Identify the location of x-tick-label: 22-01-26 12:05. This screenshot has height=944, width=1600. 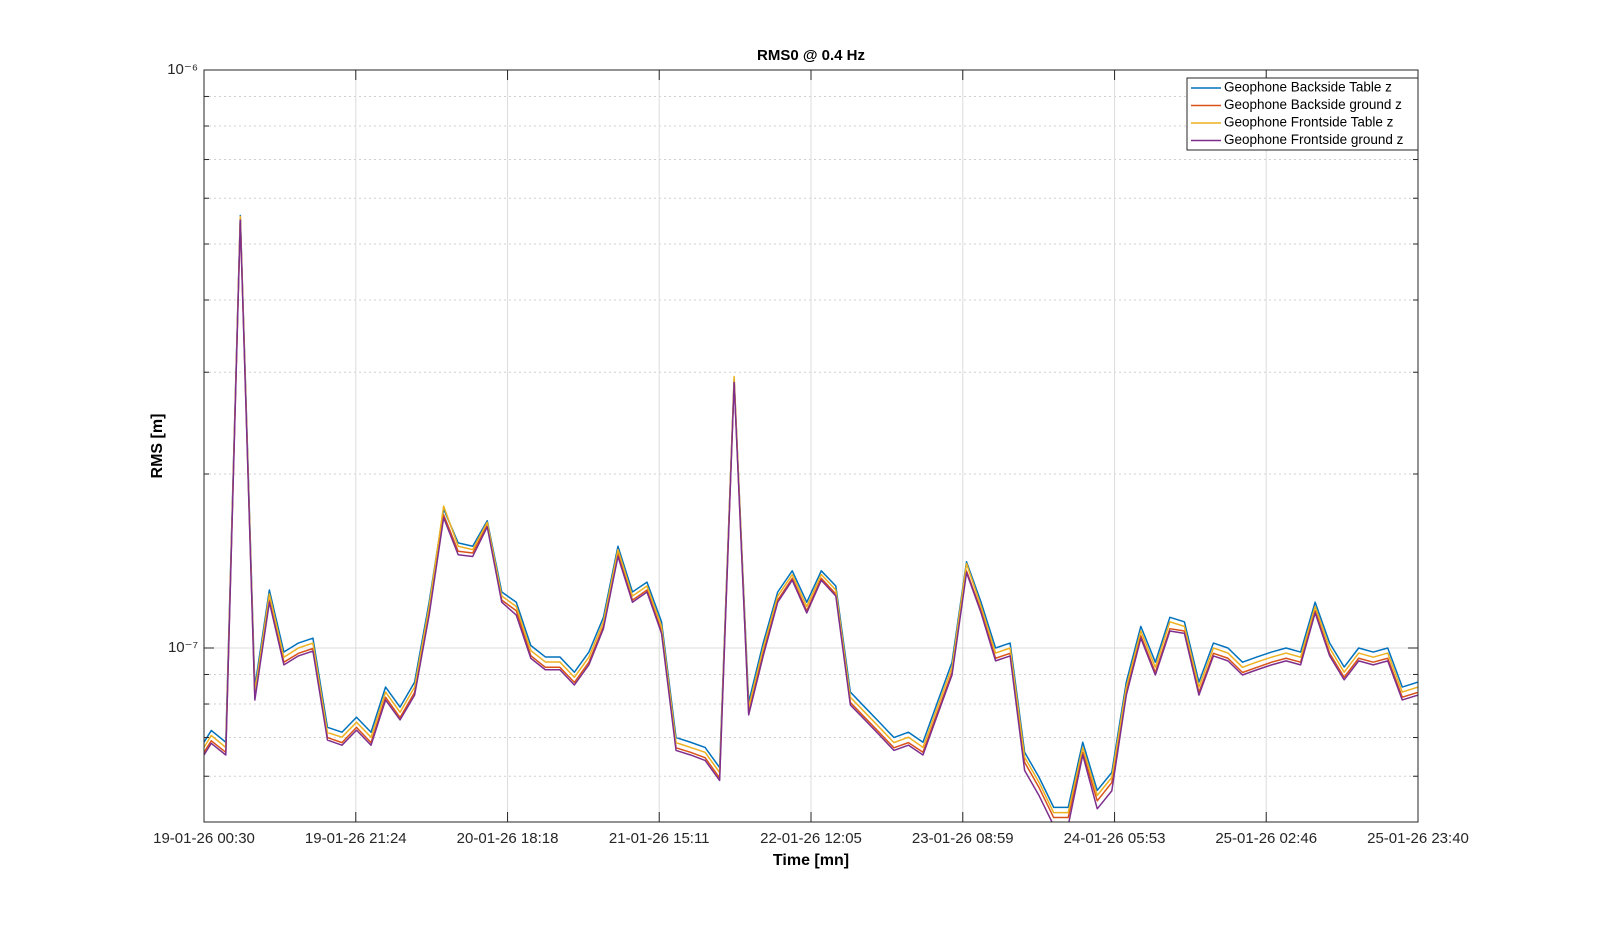
(811, 838).